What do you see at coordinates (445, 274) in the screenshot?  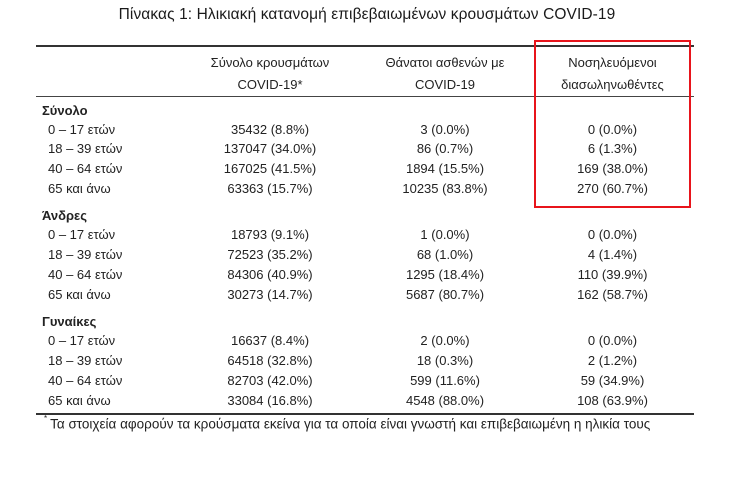 I see `deaths-cell: 1295 (18.4%)` at bounding box center [445, 274].